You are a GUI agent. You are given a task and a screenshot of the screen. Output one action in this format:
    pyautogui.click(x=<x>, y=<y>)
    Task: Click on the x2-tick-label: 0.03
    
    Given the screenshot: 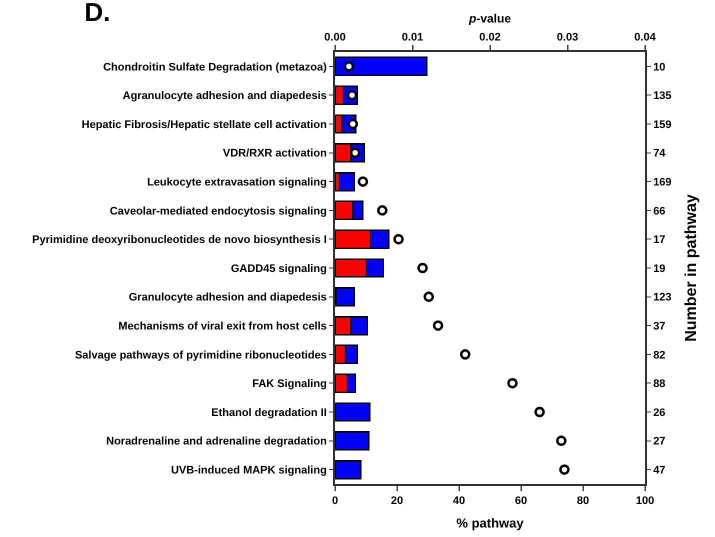 What is the action you would take?
    pyautogui.click(x=567, y=38)
    